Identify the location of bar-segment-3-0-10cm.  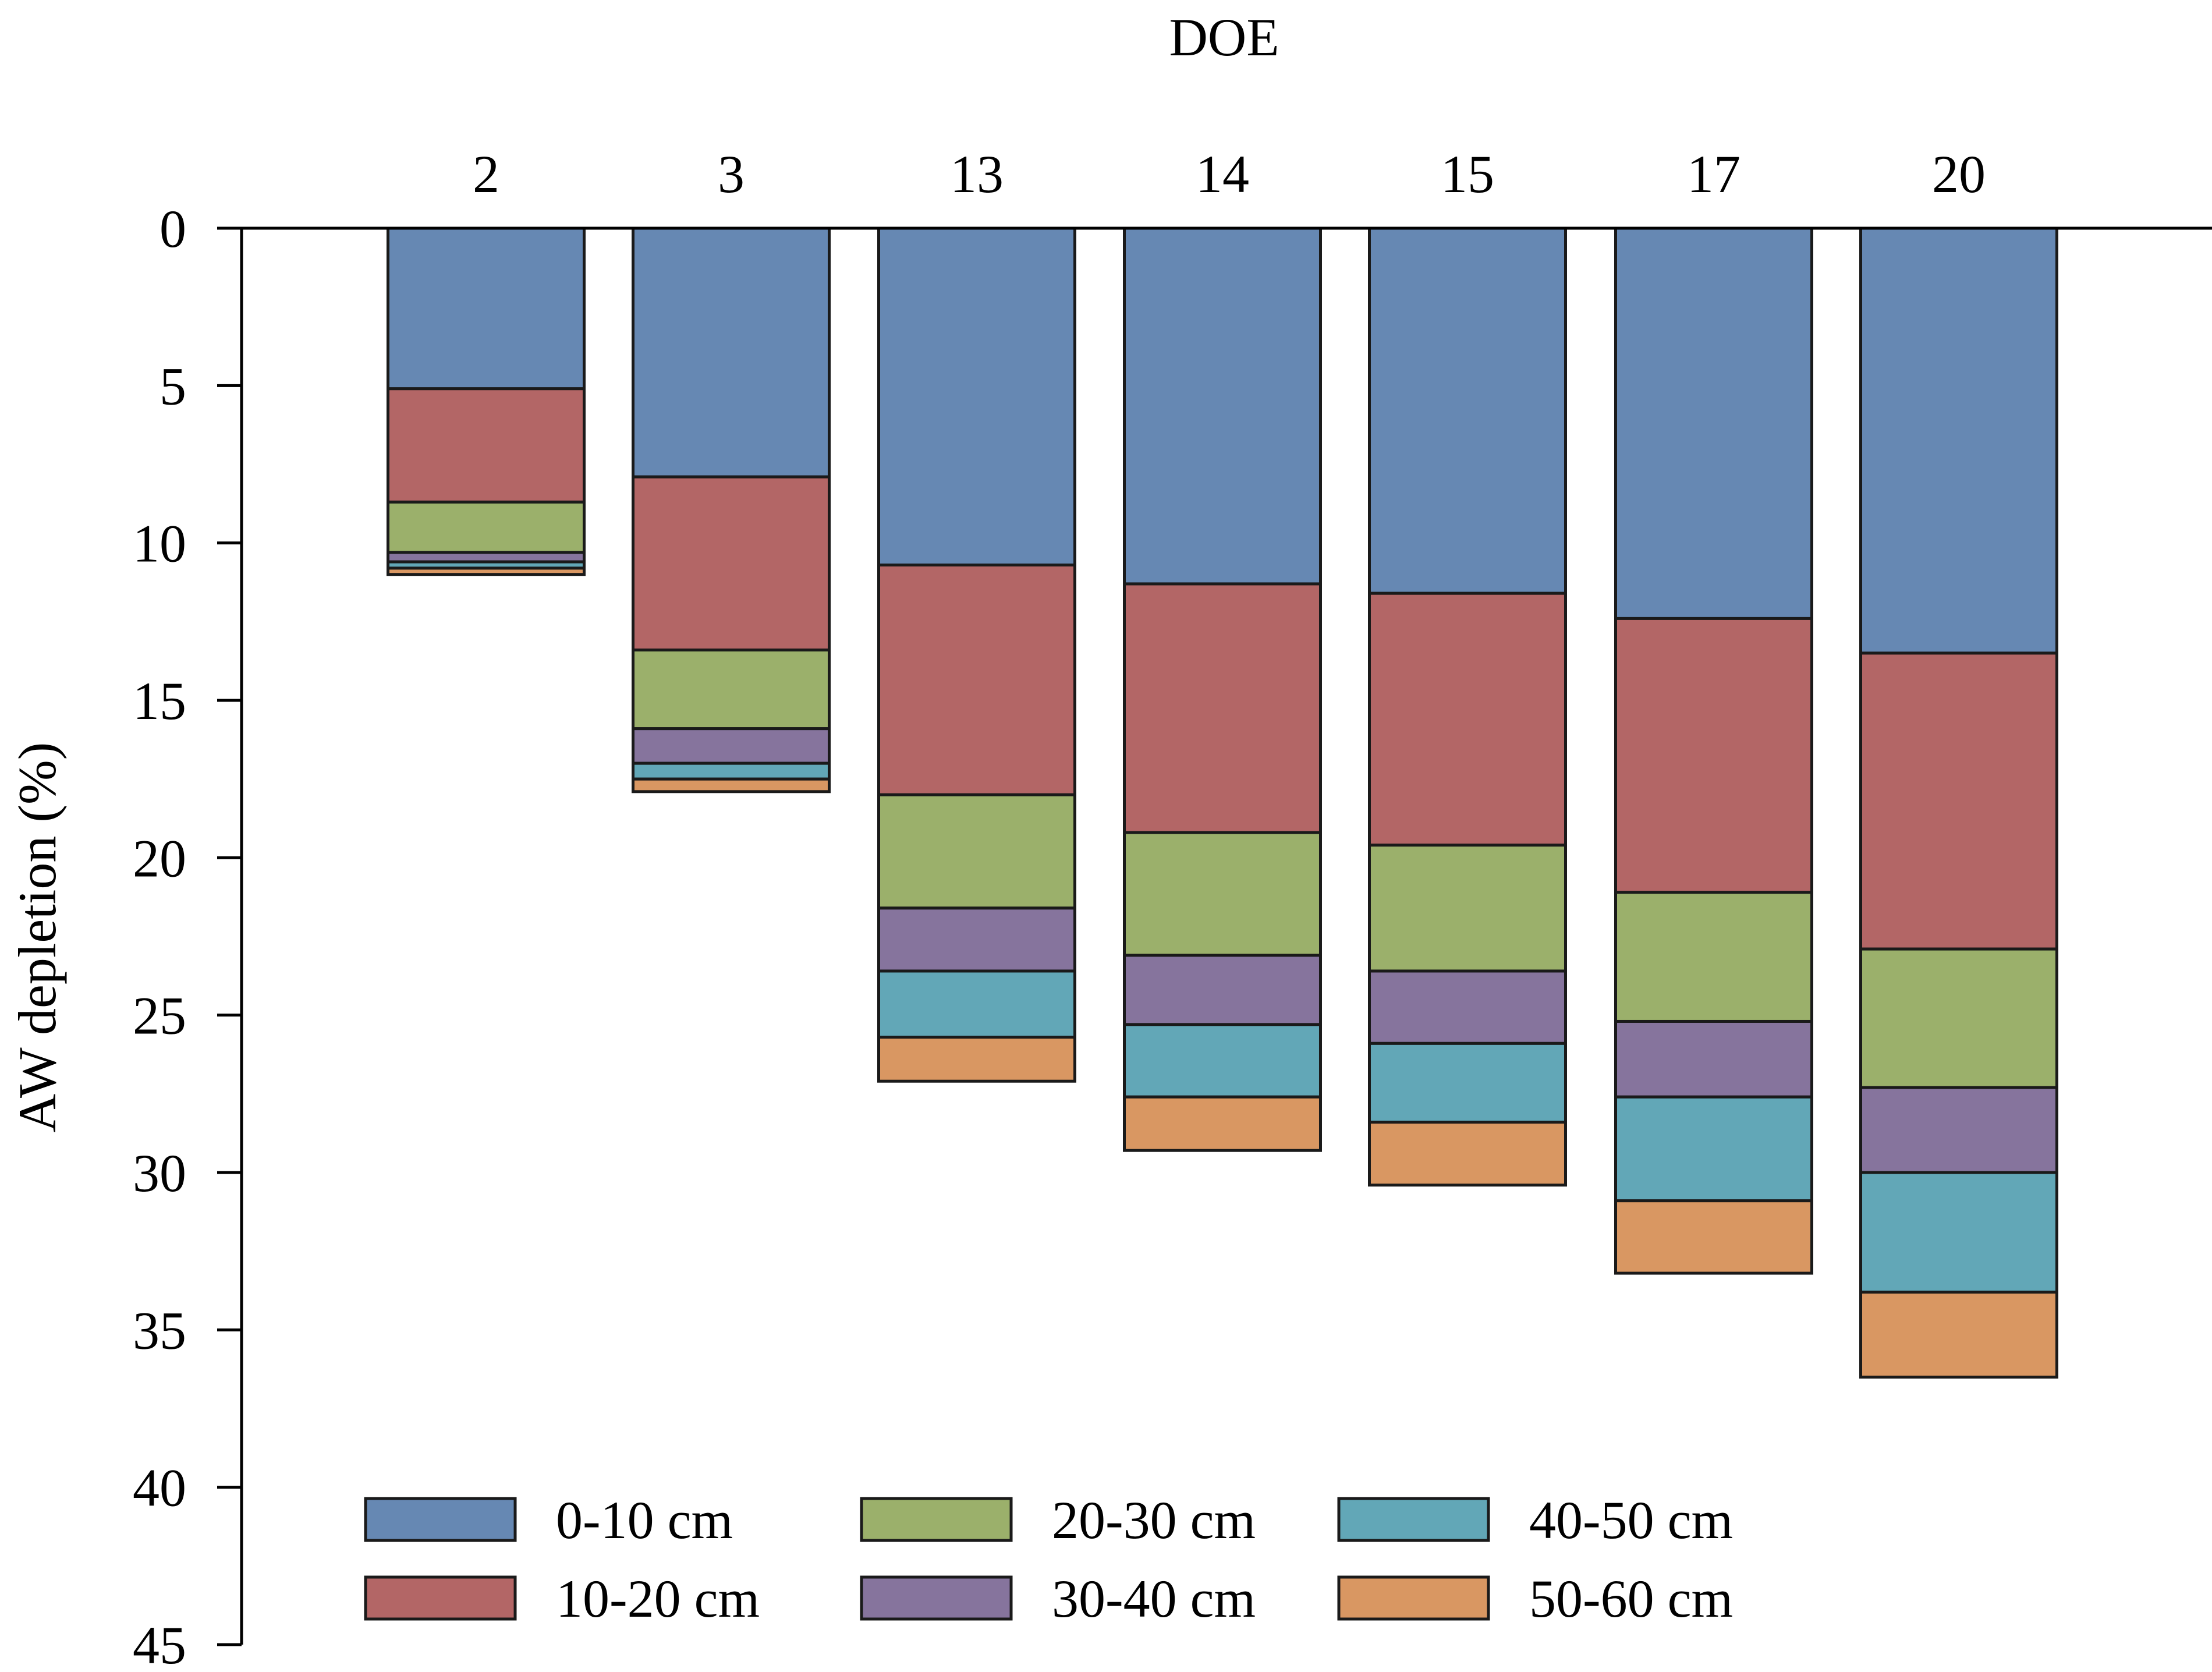
(731, 352).